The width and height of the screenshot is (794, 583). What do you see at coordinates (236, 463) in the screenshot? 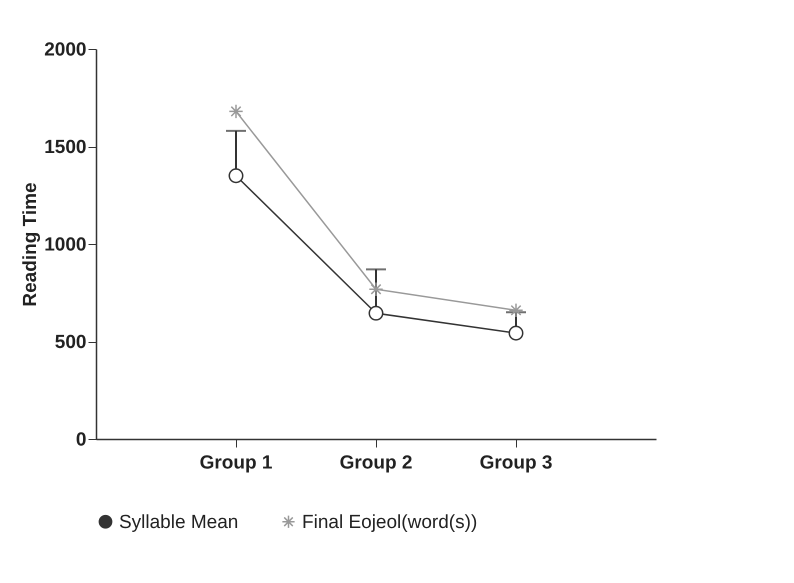
I see `x-tick-label: Group 1` at bounding box center [236, 463].